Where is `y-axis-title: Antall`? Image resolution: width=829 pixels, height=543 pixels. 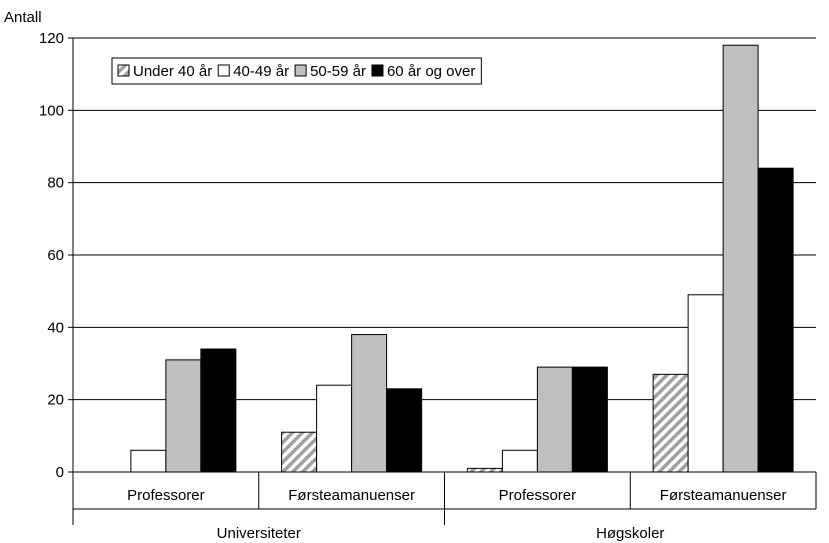 y-axis-title: Antall is located at coordinates (23, 17).